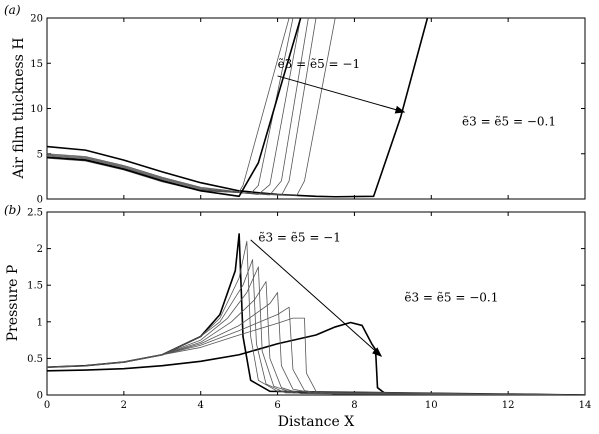 Image resolution: width=599 pixels, height=434 pixels. Describe the element at coordinates (12, 10) in the screenshot. I see `panel-a-label: (a)` at that location.